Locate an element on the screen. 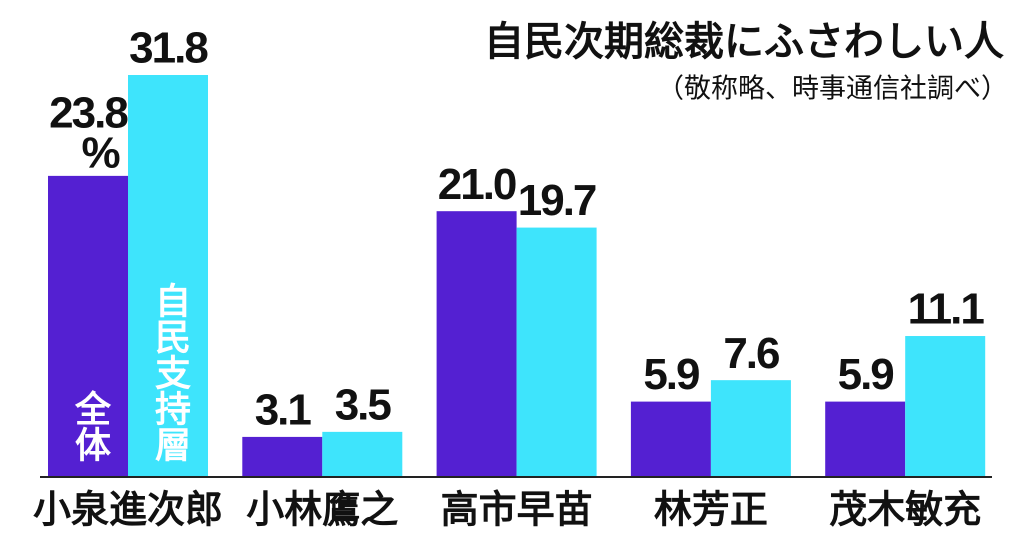 The width and height of the screenshot is (1024, 539). chart-title: 自民次期総裁にふさわしい人 is located at coordinates (744, 42).